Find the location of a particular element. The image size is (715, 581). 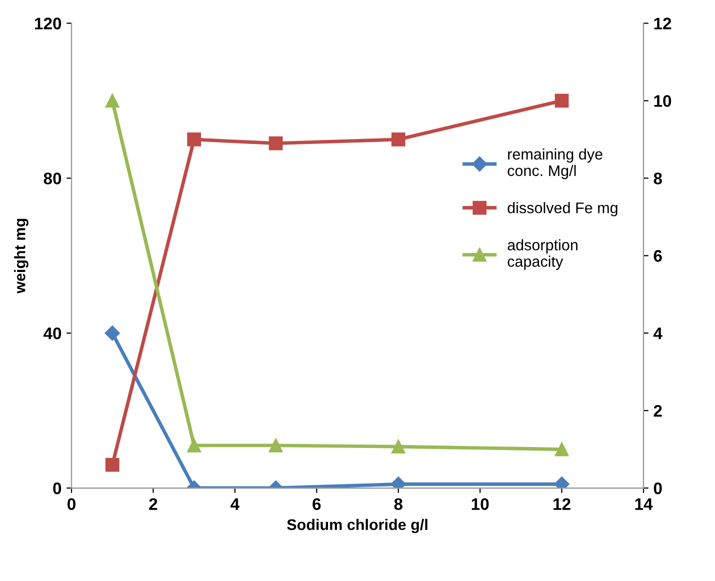

y2-tick-label: 6 is located at coordinates (658, 256).